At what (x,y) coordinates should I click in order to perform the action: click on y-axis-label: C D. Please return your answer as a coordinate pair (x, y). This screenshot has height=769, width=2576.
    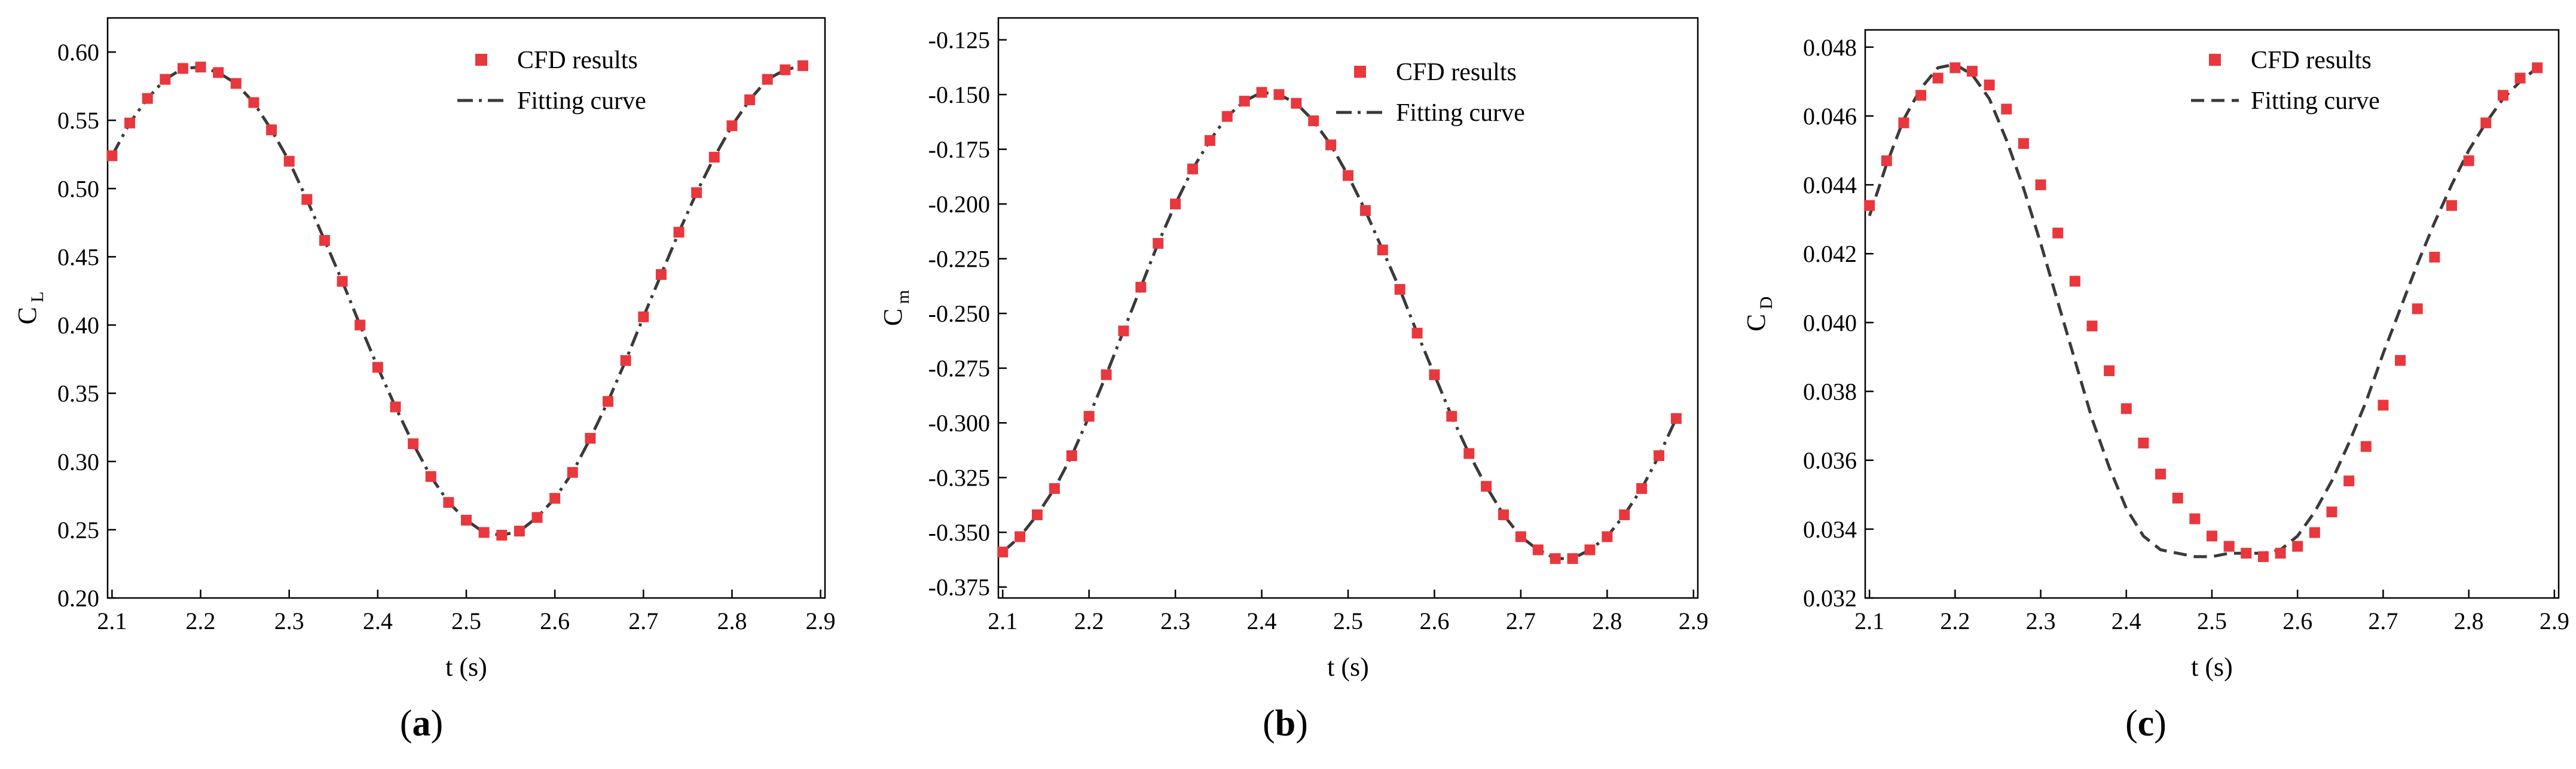
    Looking at the image, I should click on (1758, 314).